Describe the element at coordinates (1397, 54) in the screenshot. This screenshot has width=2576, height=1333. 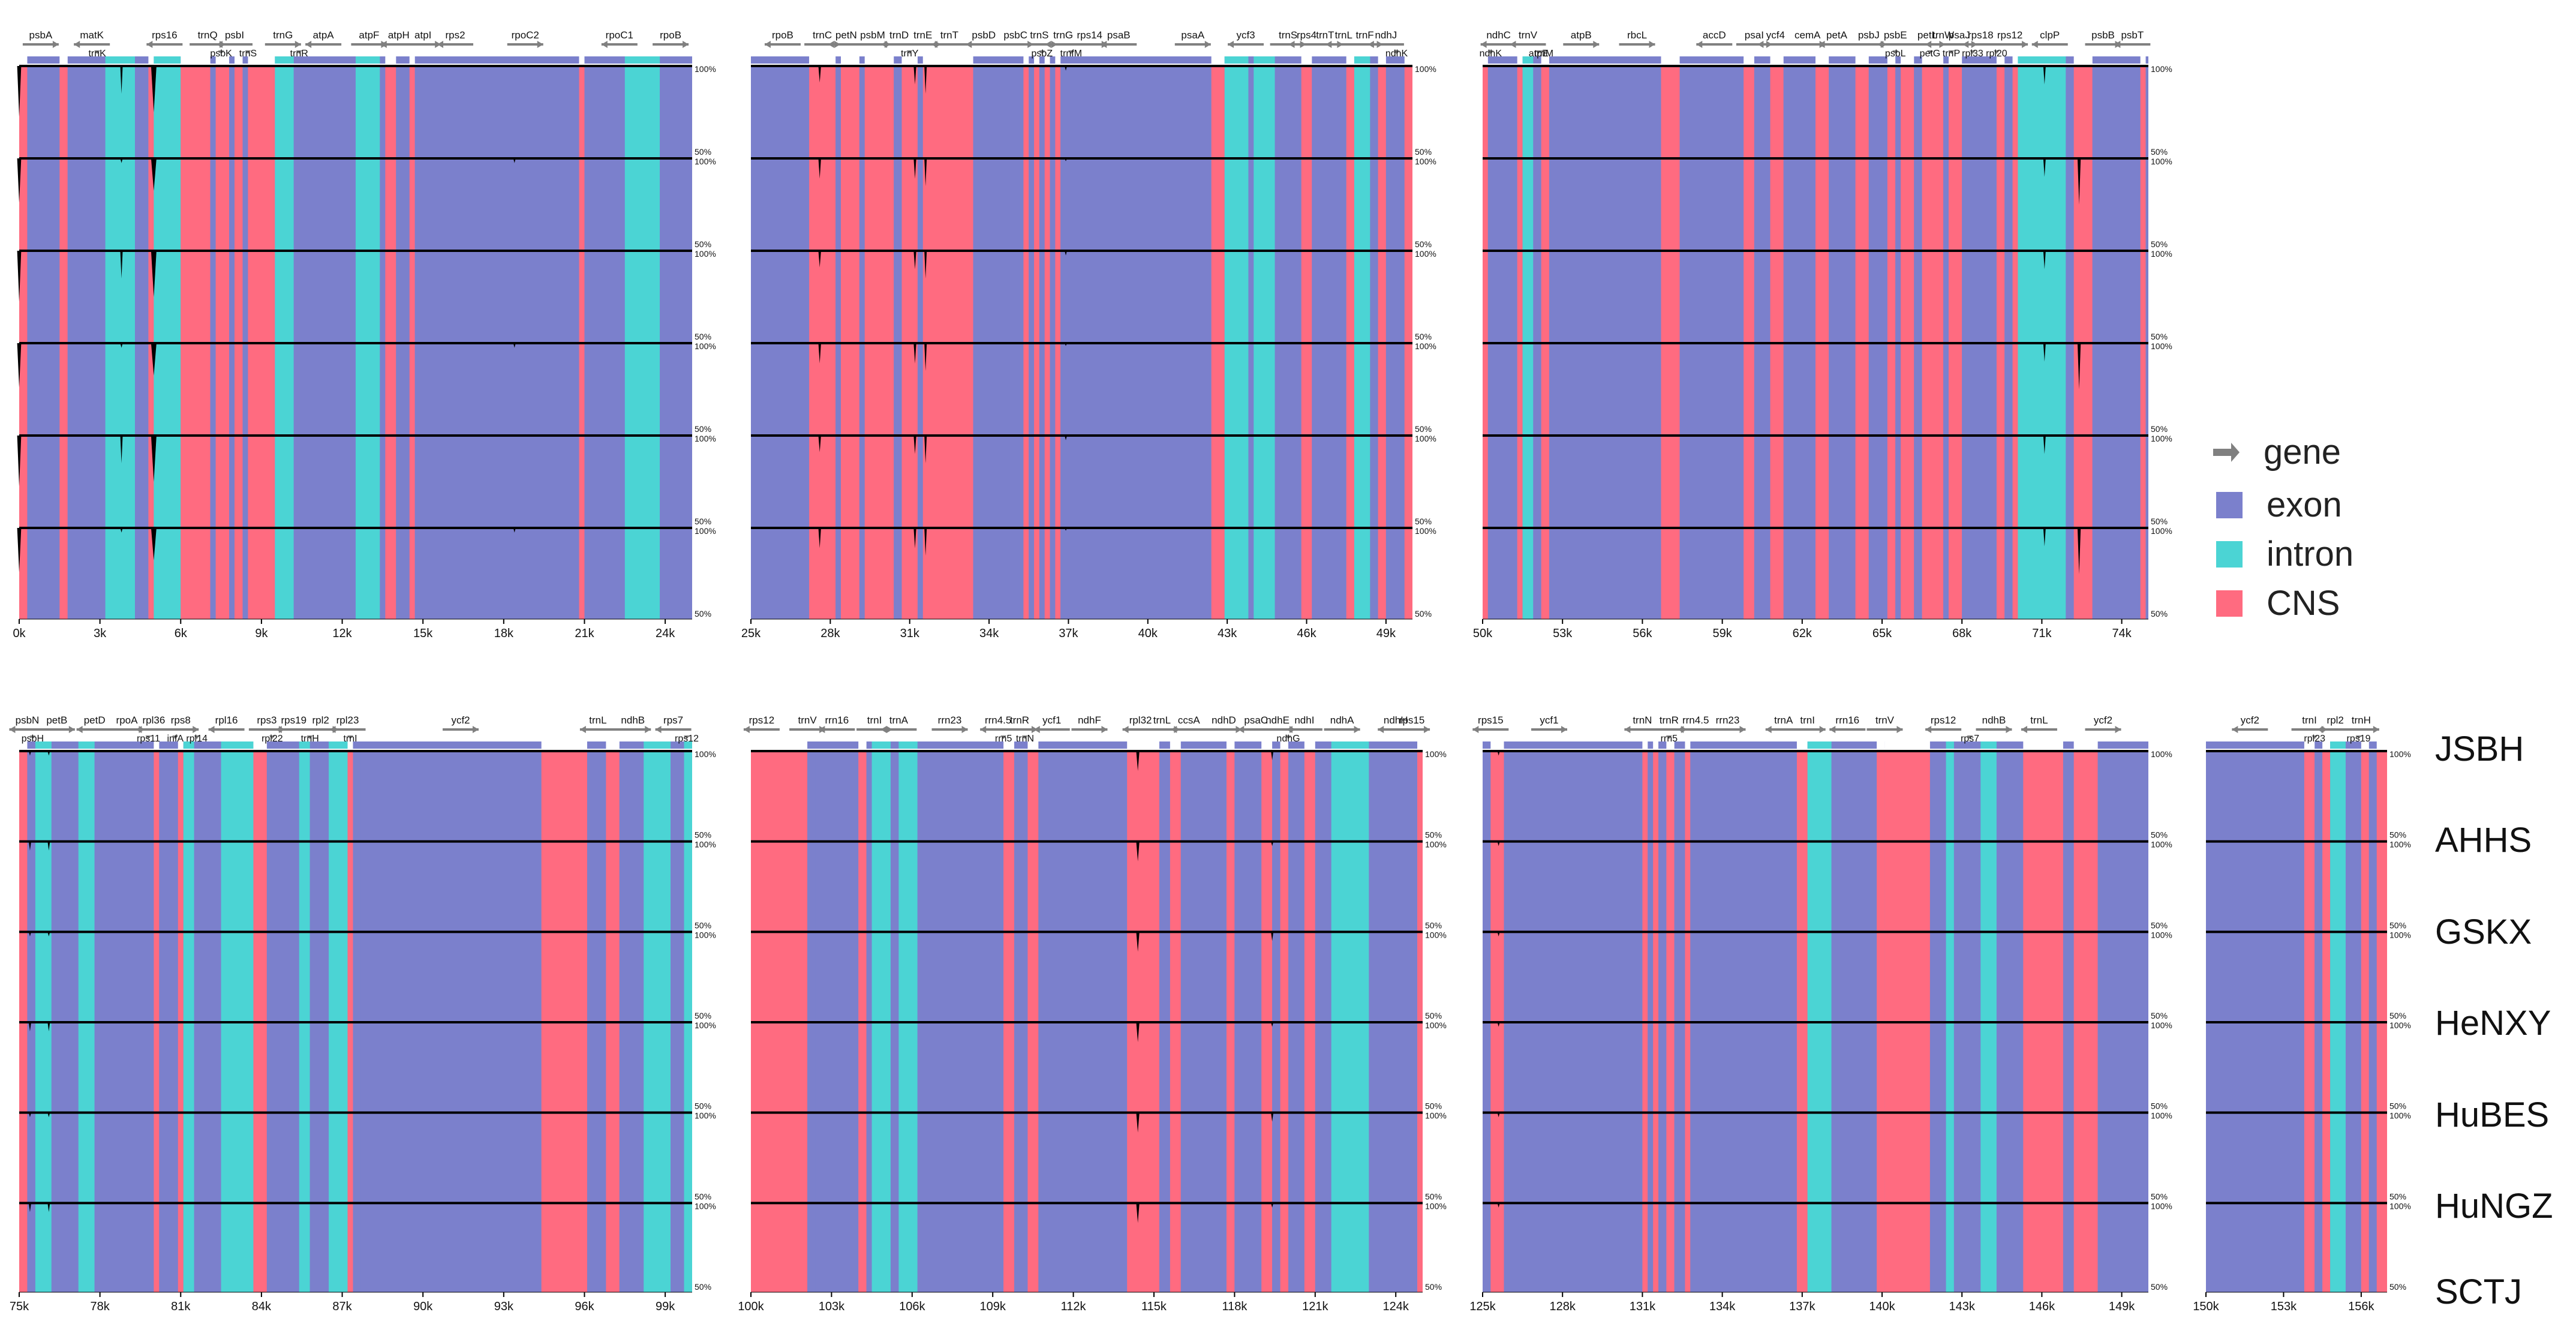
I see `gene-label-bottom: ndhK` at that location.